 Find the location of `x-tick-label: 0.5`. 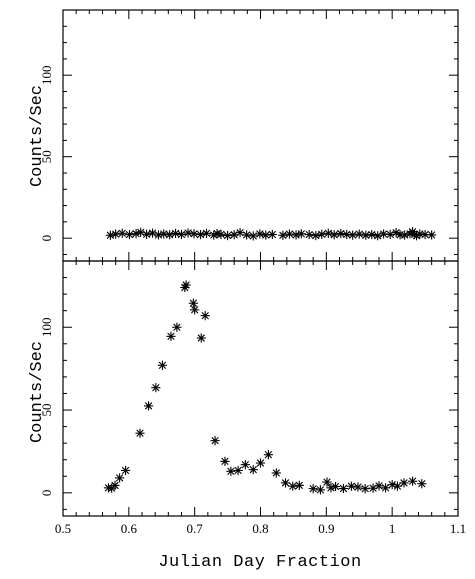

x-tick-label: 0.5 is located at coordinates (63, 528).